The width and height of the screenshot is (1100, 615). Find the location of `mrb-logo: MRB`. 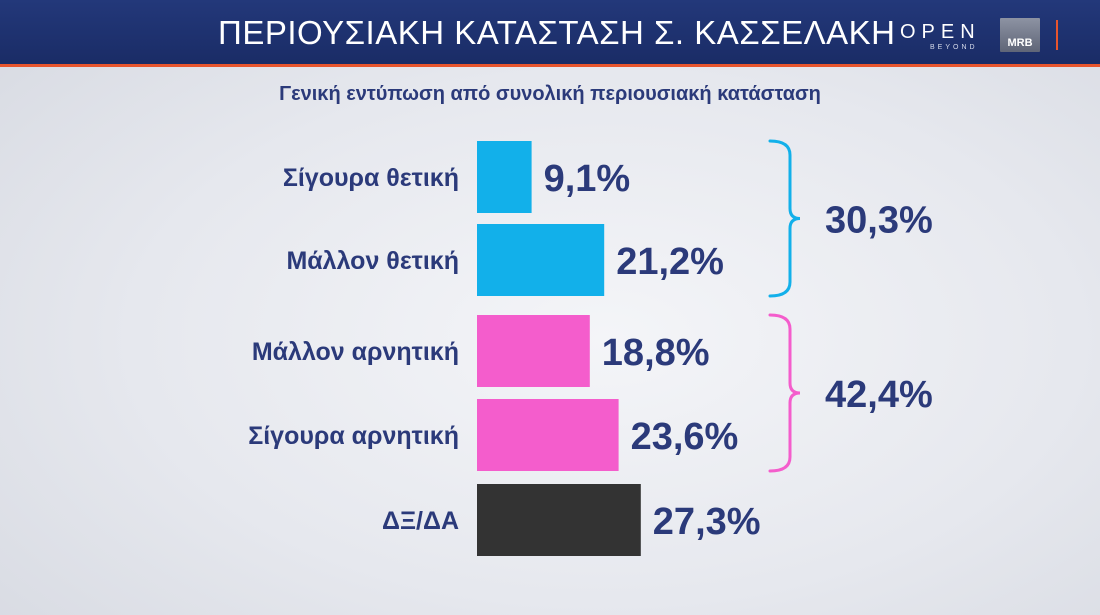

mrb-logo: MRB is located at coordinates (1020, 35).